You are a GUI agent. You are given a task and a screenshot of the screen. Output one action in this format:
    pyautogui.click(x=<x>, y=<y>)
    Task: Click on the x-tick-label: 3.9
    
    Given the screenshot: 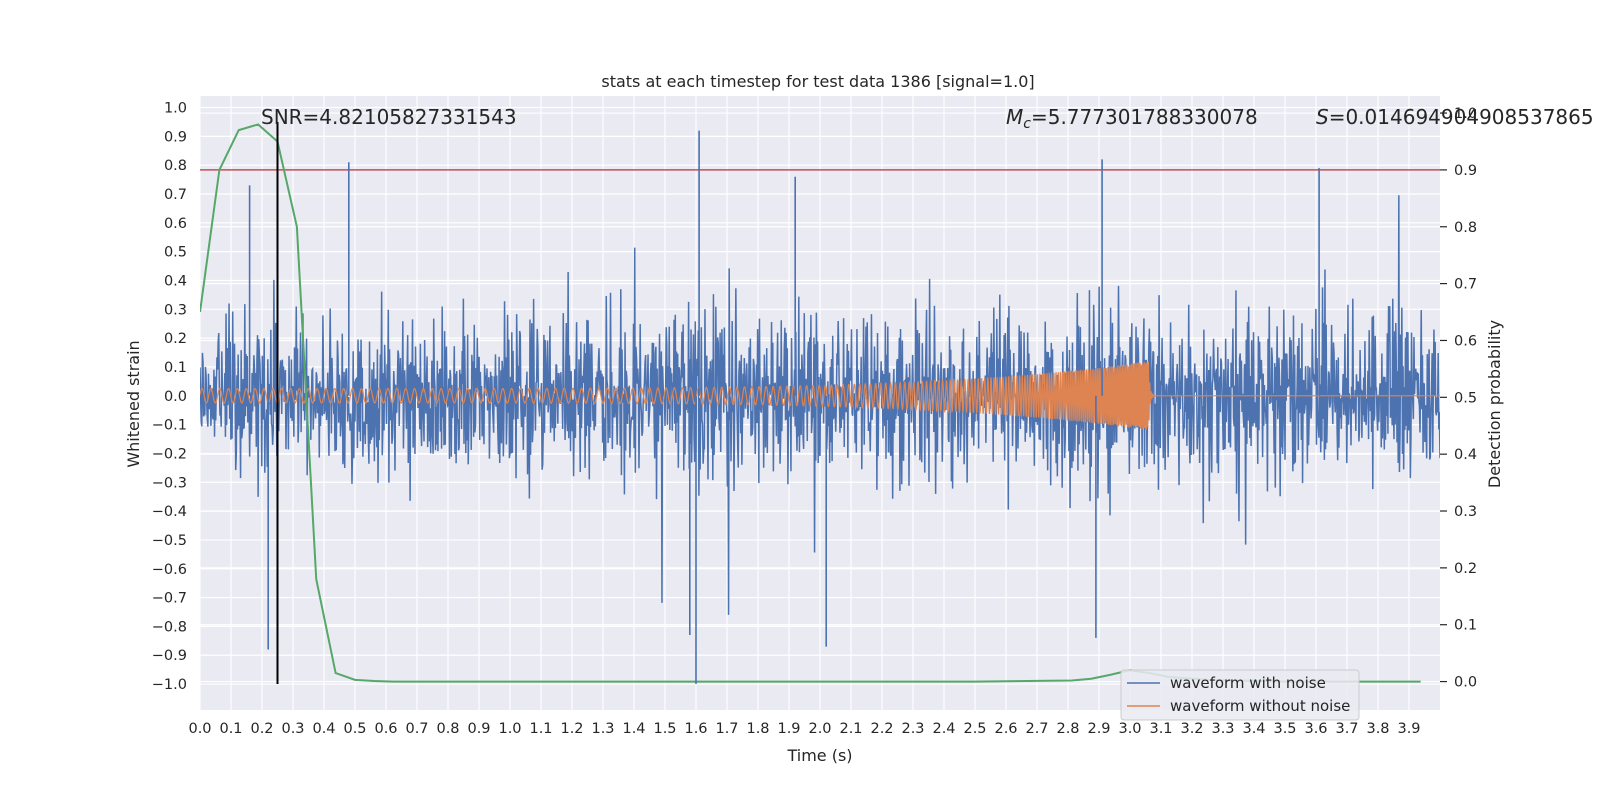 What is the action you would take?
    pyautogui.click(x=1408, y=729)
    